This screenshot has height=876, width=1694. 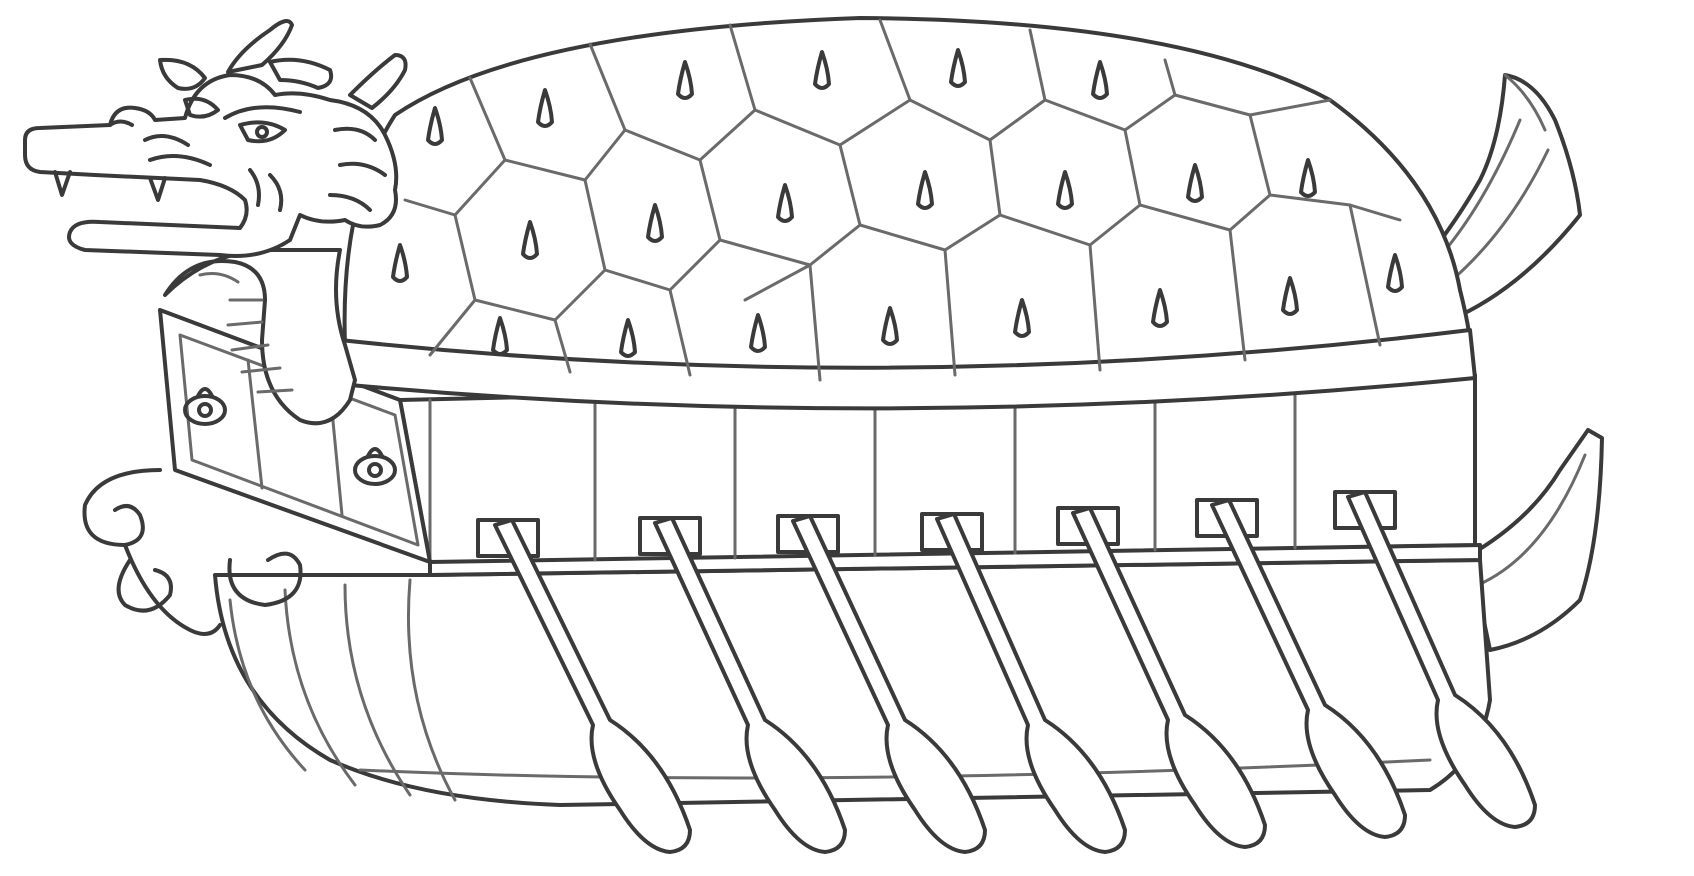 What do you see at coordinates (192, 552) in the screenshot?
I see `wave-scroll` at bounding box center [192, 552].